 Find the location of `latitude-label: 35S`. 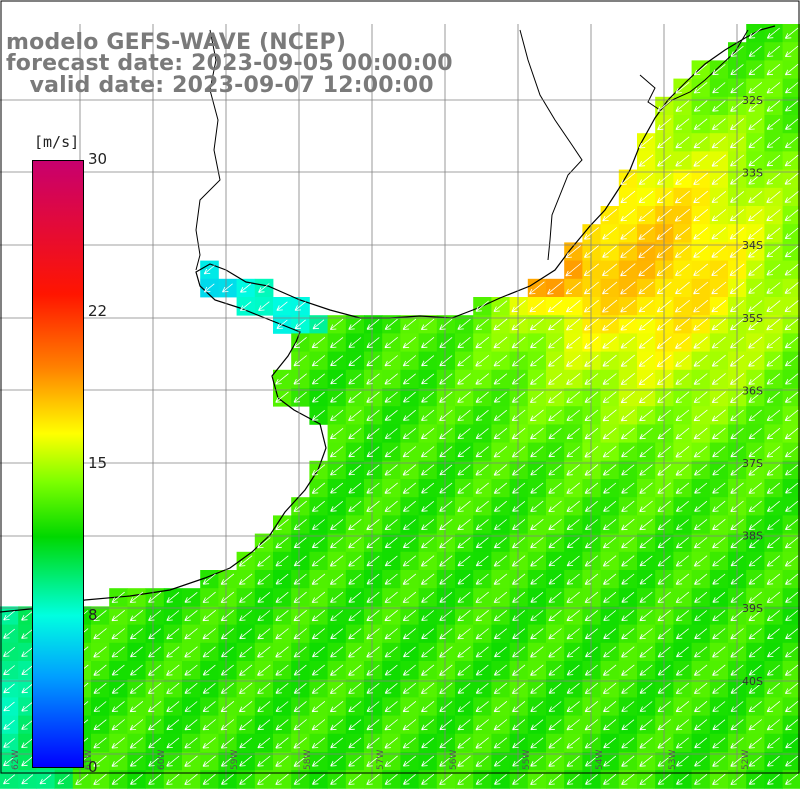

latitude-label: 35S is located at coordinates (752, 318).